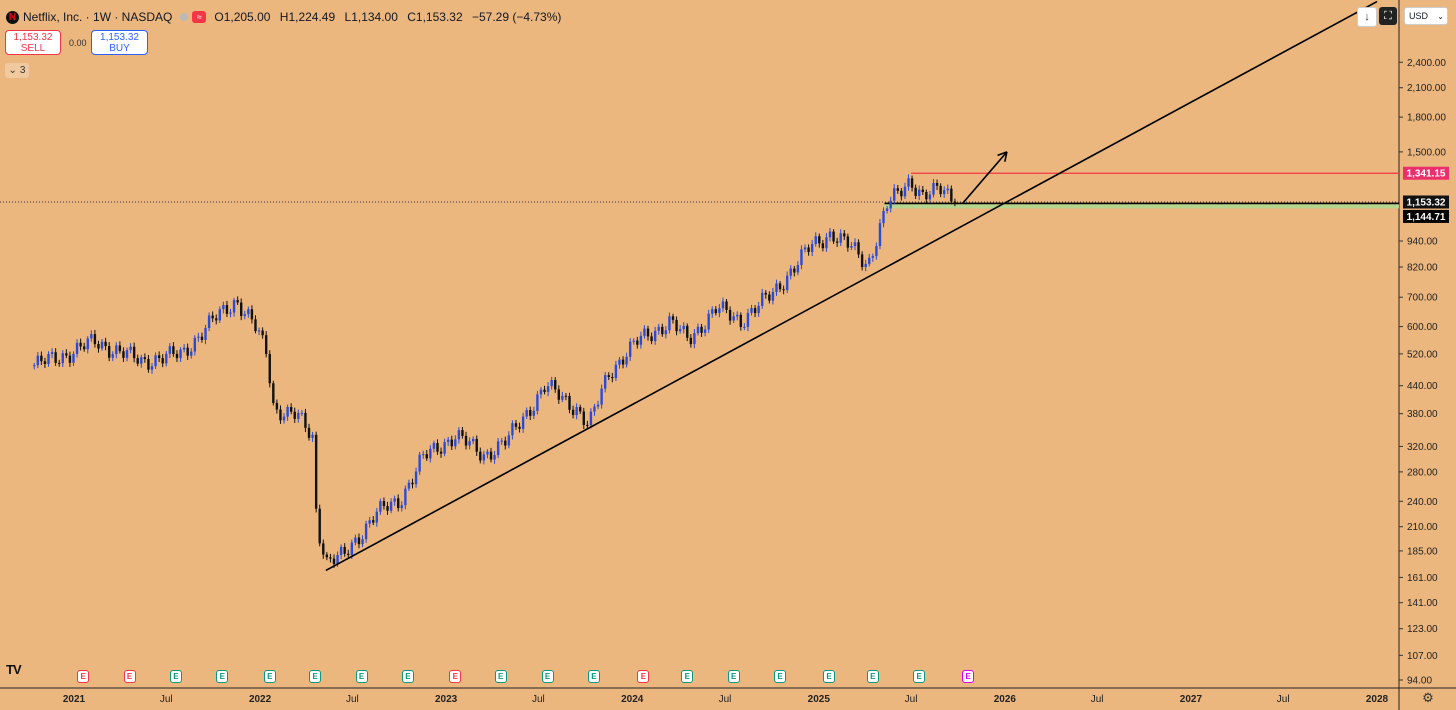  What do you see at coordinates (119, 42) in the screenshot?
I see `buy-button: 1,153.32 BUY` at bounding box center [119, 42].